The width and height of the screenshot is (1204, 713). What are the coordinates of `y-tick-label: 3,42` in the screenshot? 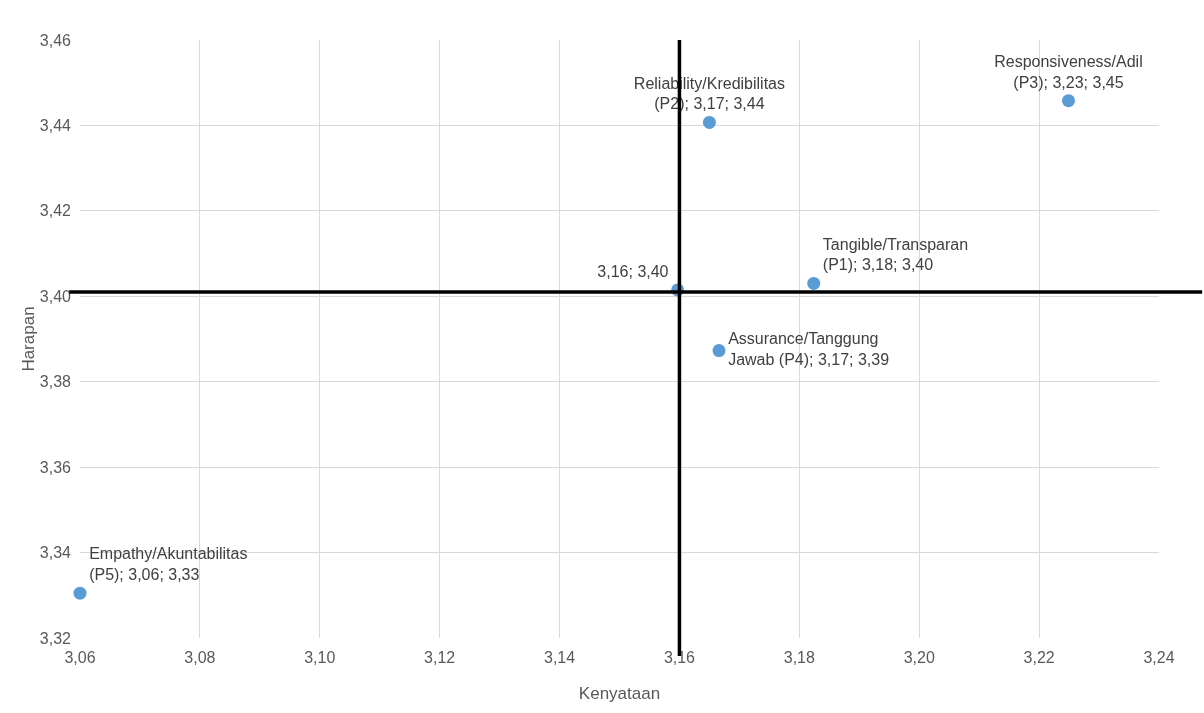 It's located at (55, 211).